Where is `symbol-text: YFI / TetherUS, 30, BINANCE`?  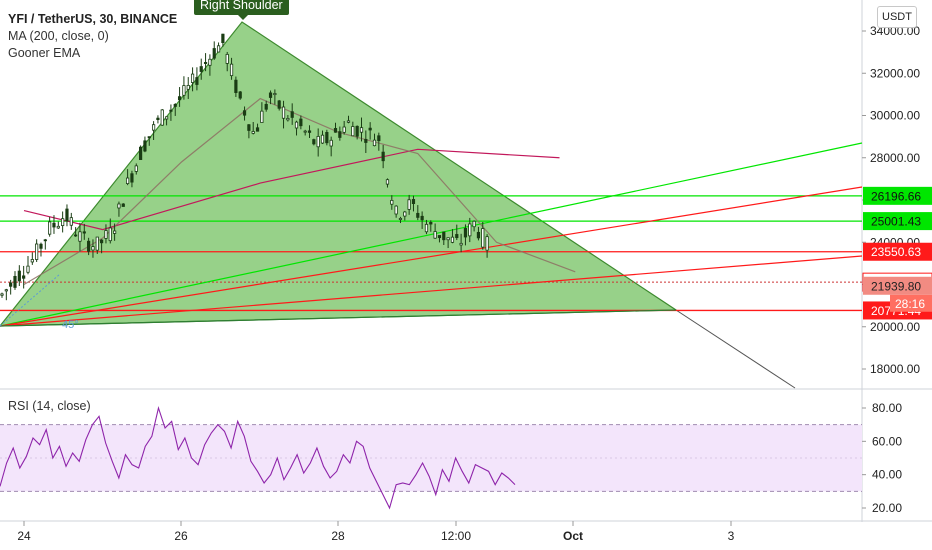
symbol-text: YFI / TetherUS, 30, BINANCE is located at coordinates (93, 19).